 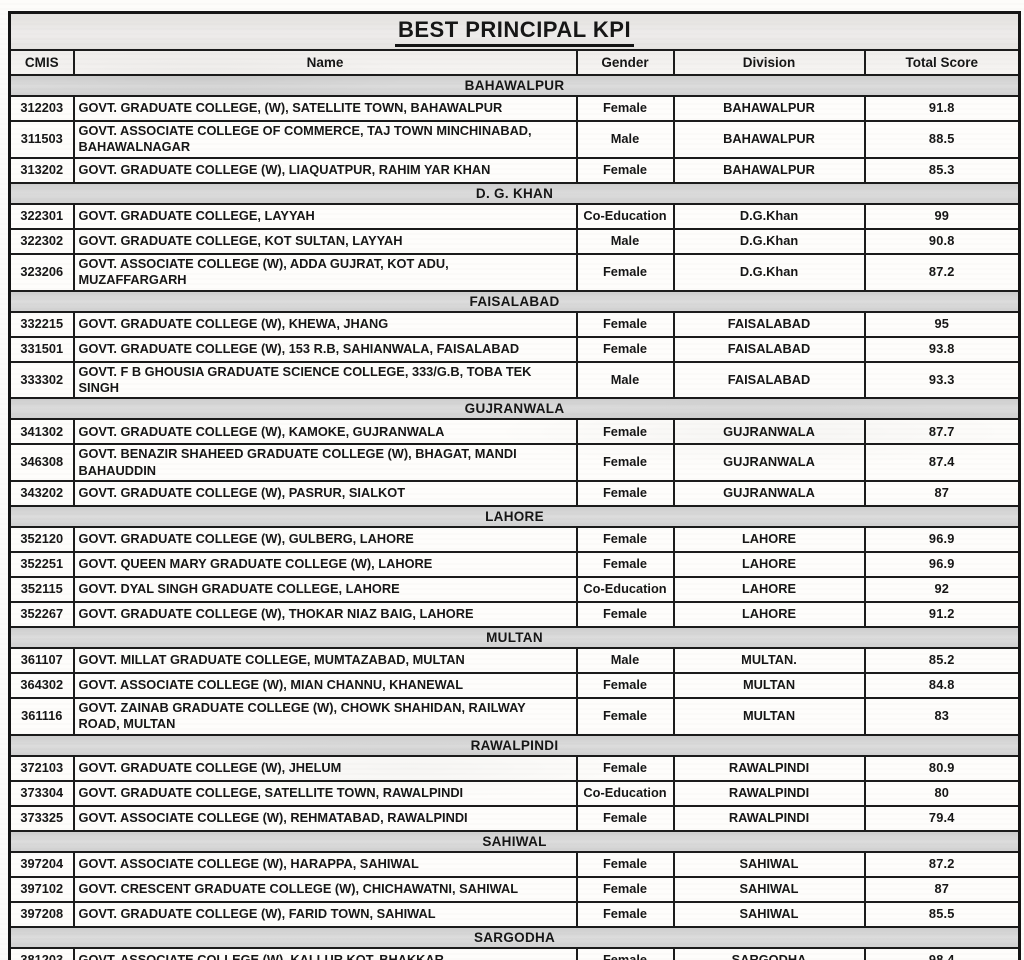 What do you see at coordinates (514, 62) in the screenshot?
I see `column-header-row: CMIS Name Gender Division Total Score` at bounding box center [514, 62].